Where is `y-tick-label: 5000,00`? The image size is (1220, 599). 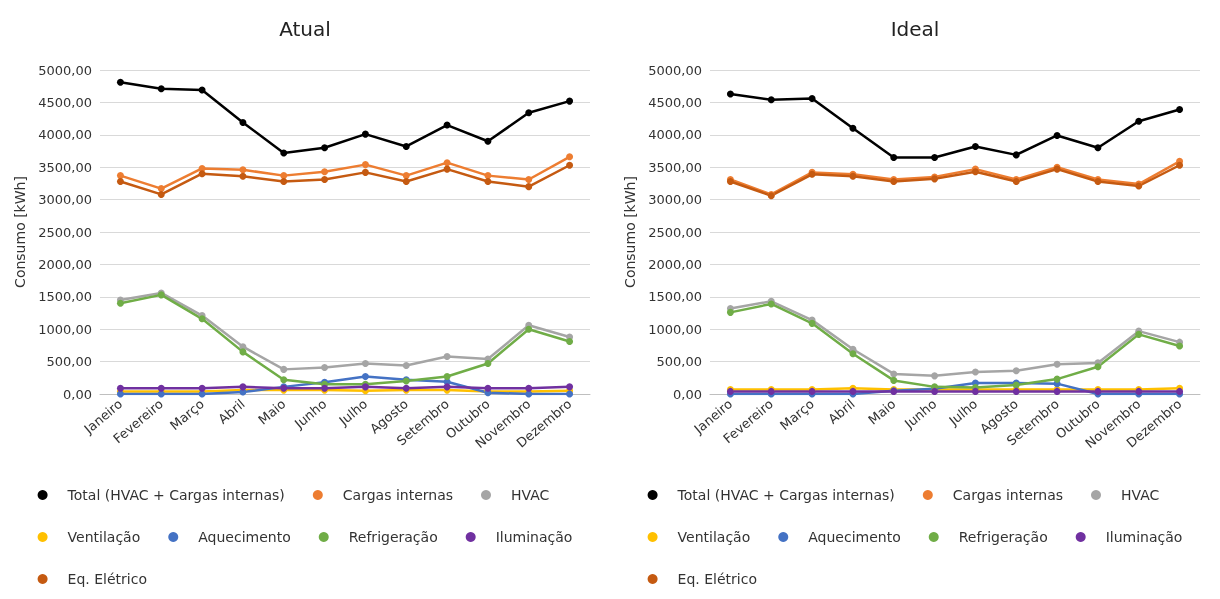
y-tick-label: 5000,00 is located at coordinates (65, 70).